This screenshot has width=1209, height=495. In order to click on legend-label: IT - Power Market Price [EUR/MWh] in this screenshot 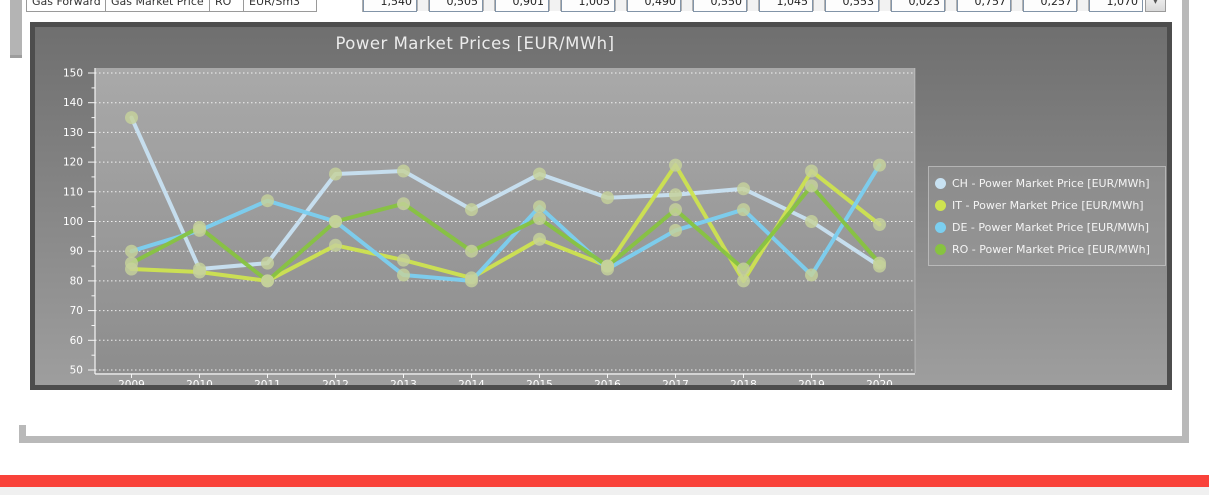, I will do `click(1048, 205)`.